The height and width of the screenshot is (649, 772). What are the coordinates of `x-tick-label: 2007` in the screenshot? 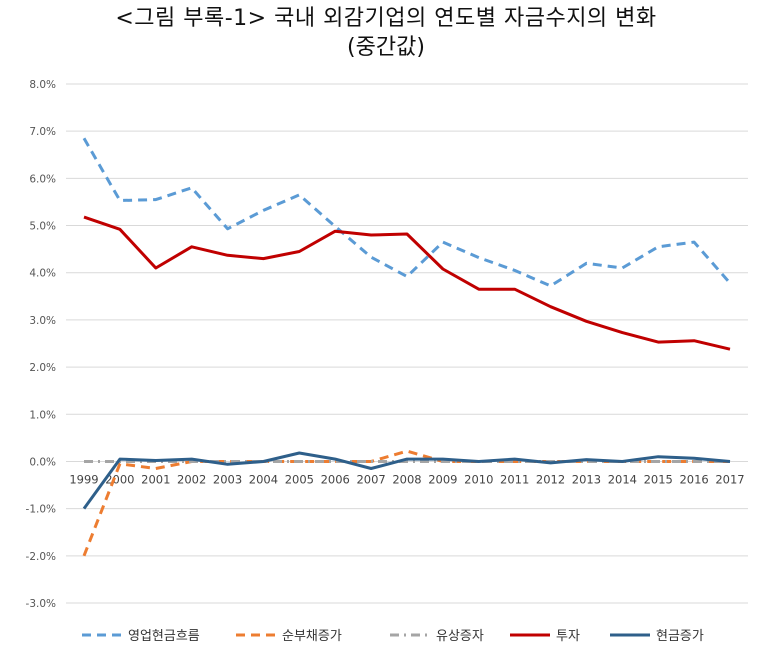 It's located at (370, 479).